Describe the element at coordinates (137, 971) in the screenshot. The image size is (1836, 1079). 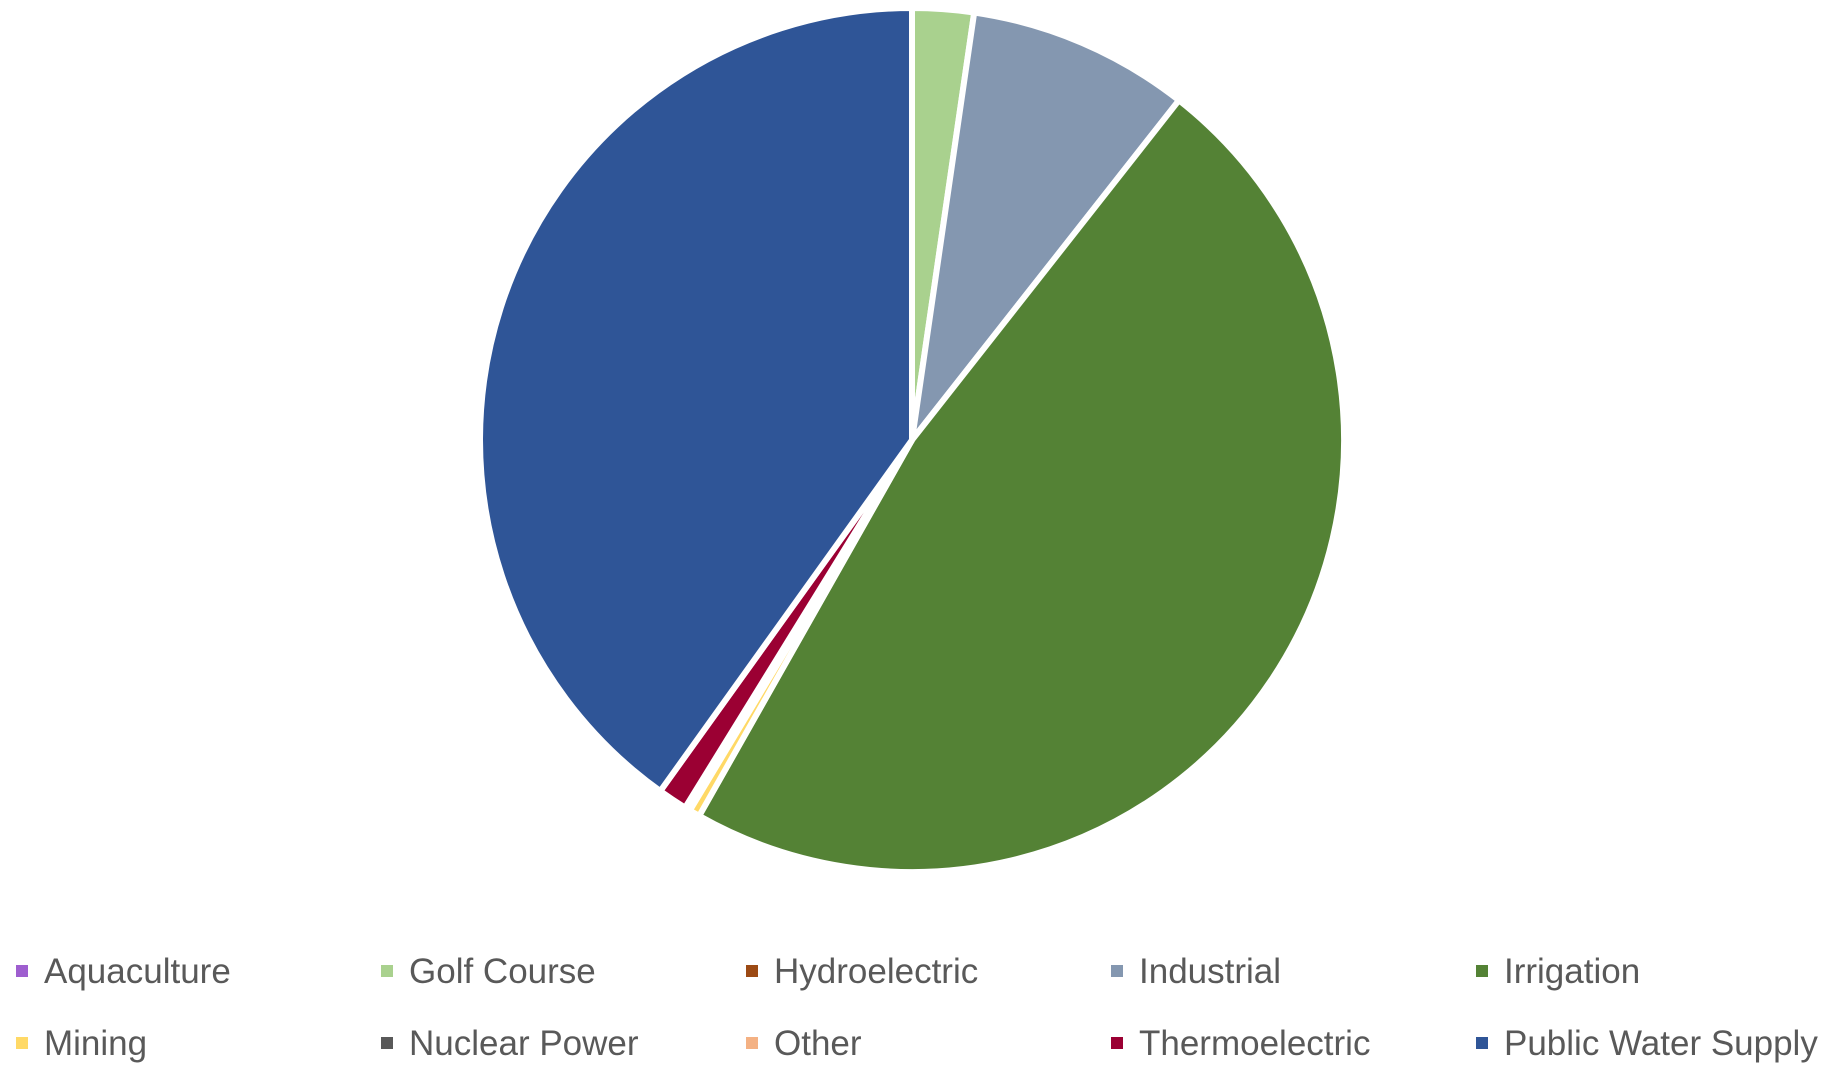
I see `legend-label-aquaculture: Aquaculture` at that location.